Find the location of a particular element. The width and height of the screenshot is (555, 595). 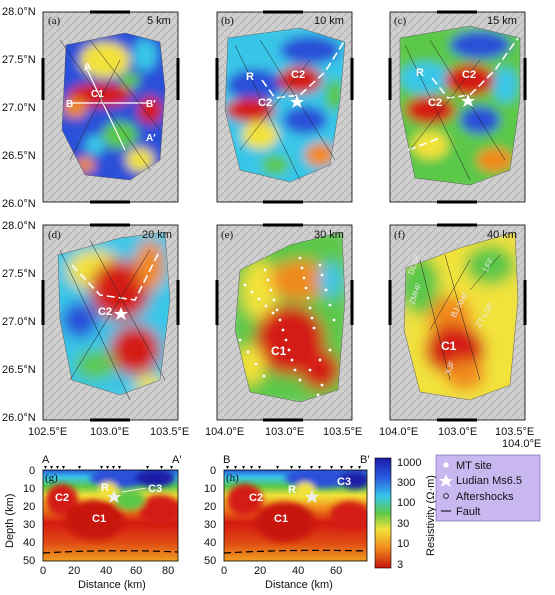

panel-b-label-R: R is located at coordinates (250, 77).